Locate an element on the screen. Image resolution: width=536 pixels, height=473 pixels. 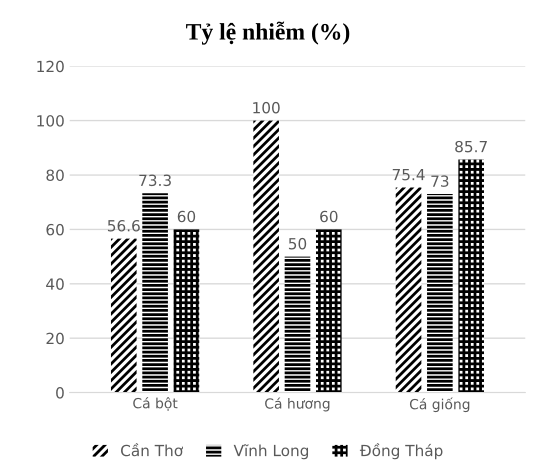
data-label: 75.4 is located at coordinates (408, 174).